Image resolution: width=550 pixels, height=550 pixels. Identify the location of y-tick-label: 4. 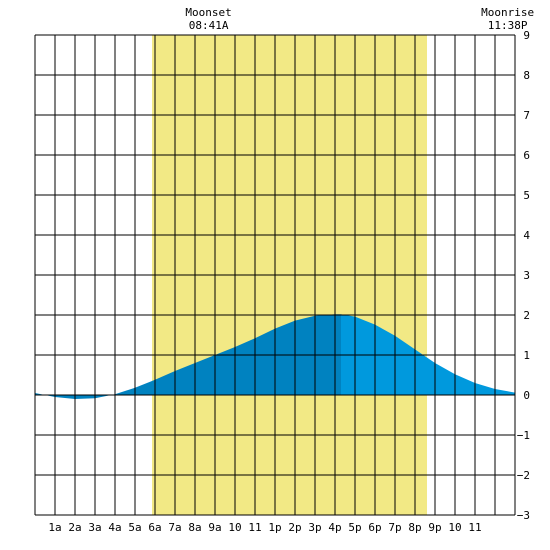
(526, 235).